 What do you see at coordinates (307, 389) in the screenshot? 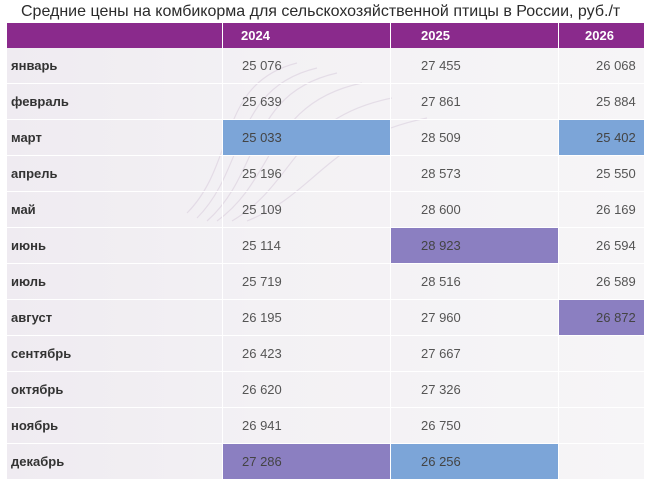
I see `value-cell: 26 620` at bounding box center [307, 389].